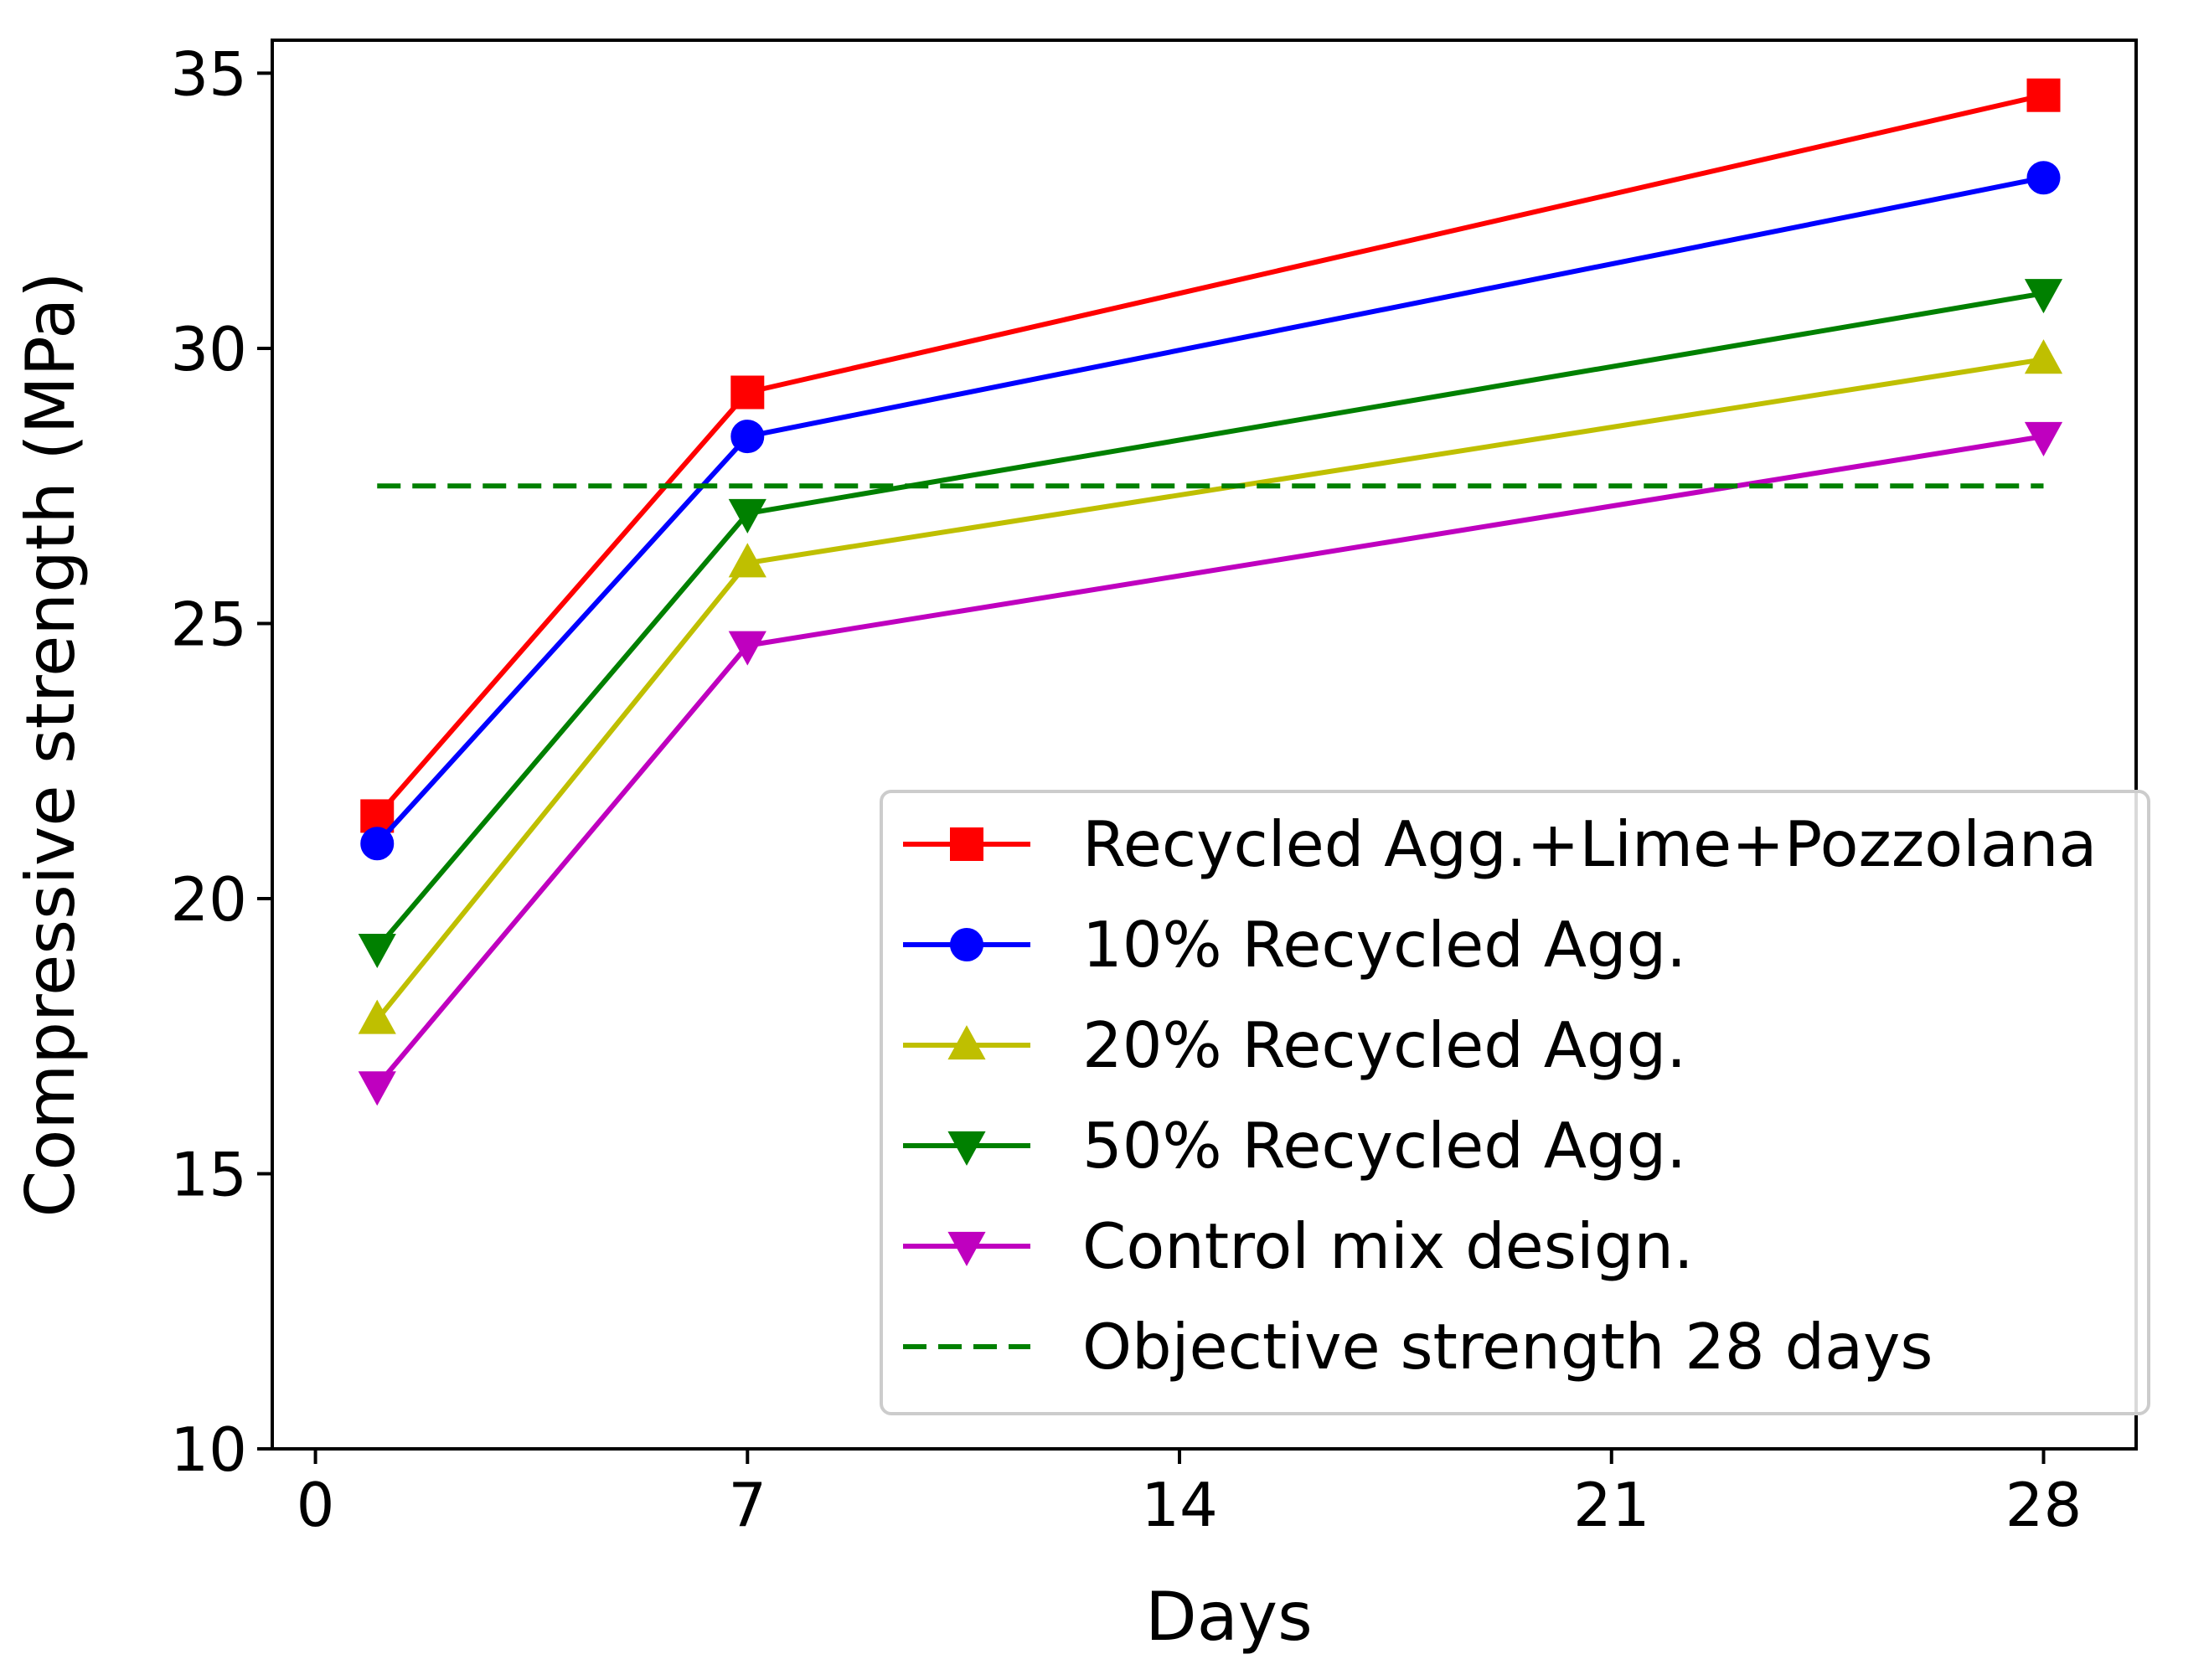 This screenshot has height=1680, width=2209. I want to click on y-tick-label: 35, so click(208, 74).